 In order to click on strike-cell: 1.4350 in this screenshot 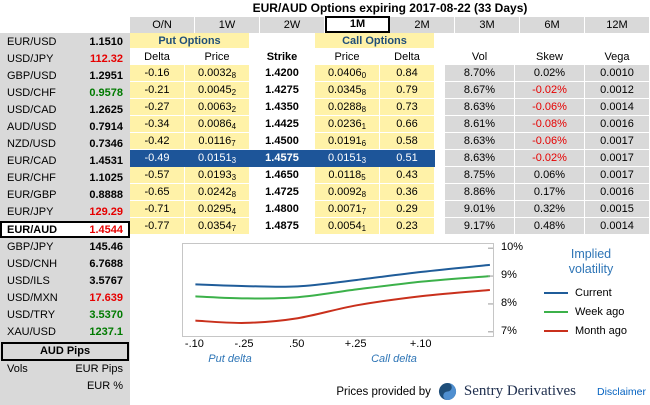, I will do `click(282, 107)`.